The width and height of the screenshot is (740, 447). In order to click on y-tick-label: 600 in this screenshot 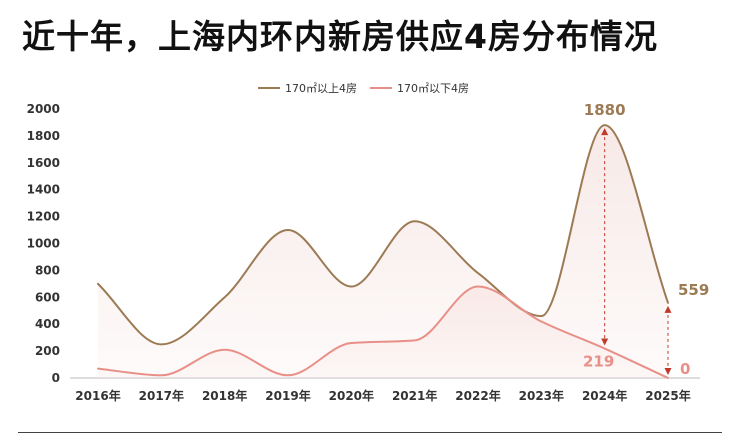, I will do `click(47, 297)`.